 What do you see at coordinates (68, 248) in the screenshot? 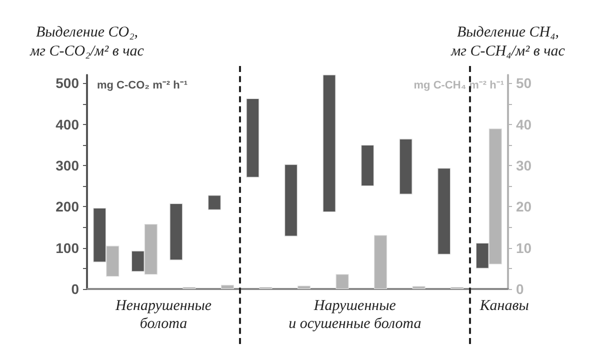
I see `y-tick-label: 100` at bounding box center [68, 248].